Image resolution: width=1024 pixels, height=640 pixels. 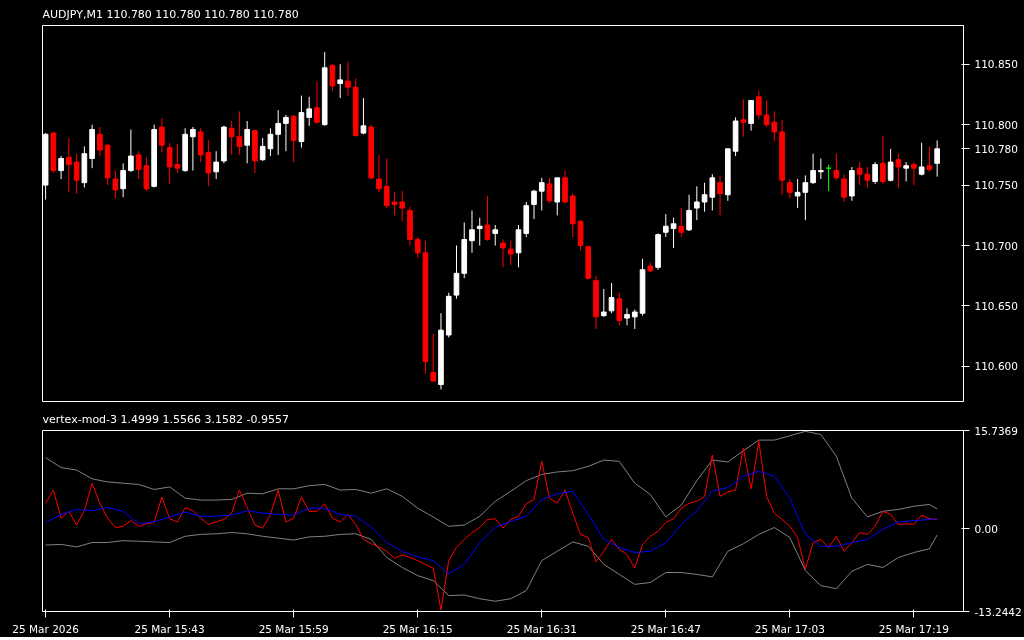 I want to click on y-tick-label: -13.2442, so click(x=998, y=611).